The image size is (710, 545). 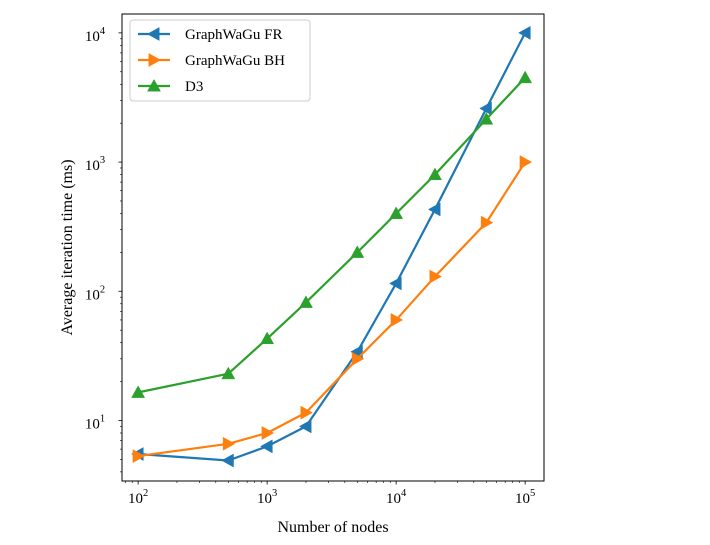 What do you see at coordinates (404, 493) in the screenshot?
I see `x-tick-exponent: 4` at bounding box center [404, 493].